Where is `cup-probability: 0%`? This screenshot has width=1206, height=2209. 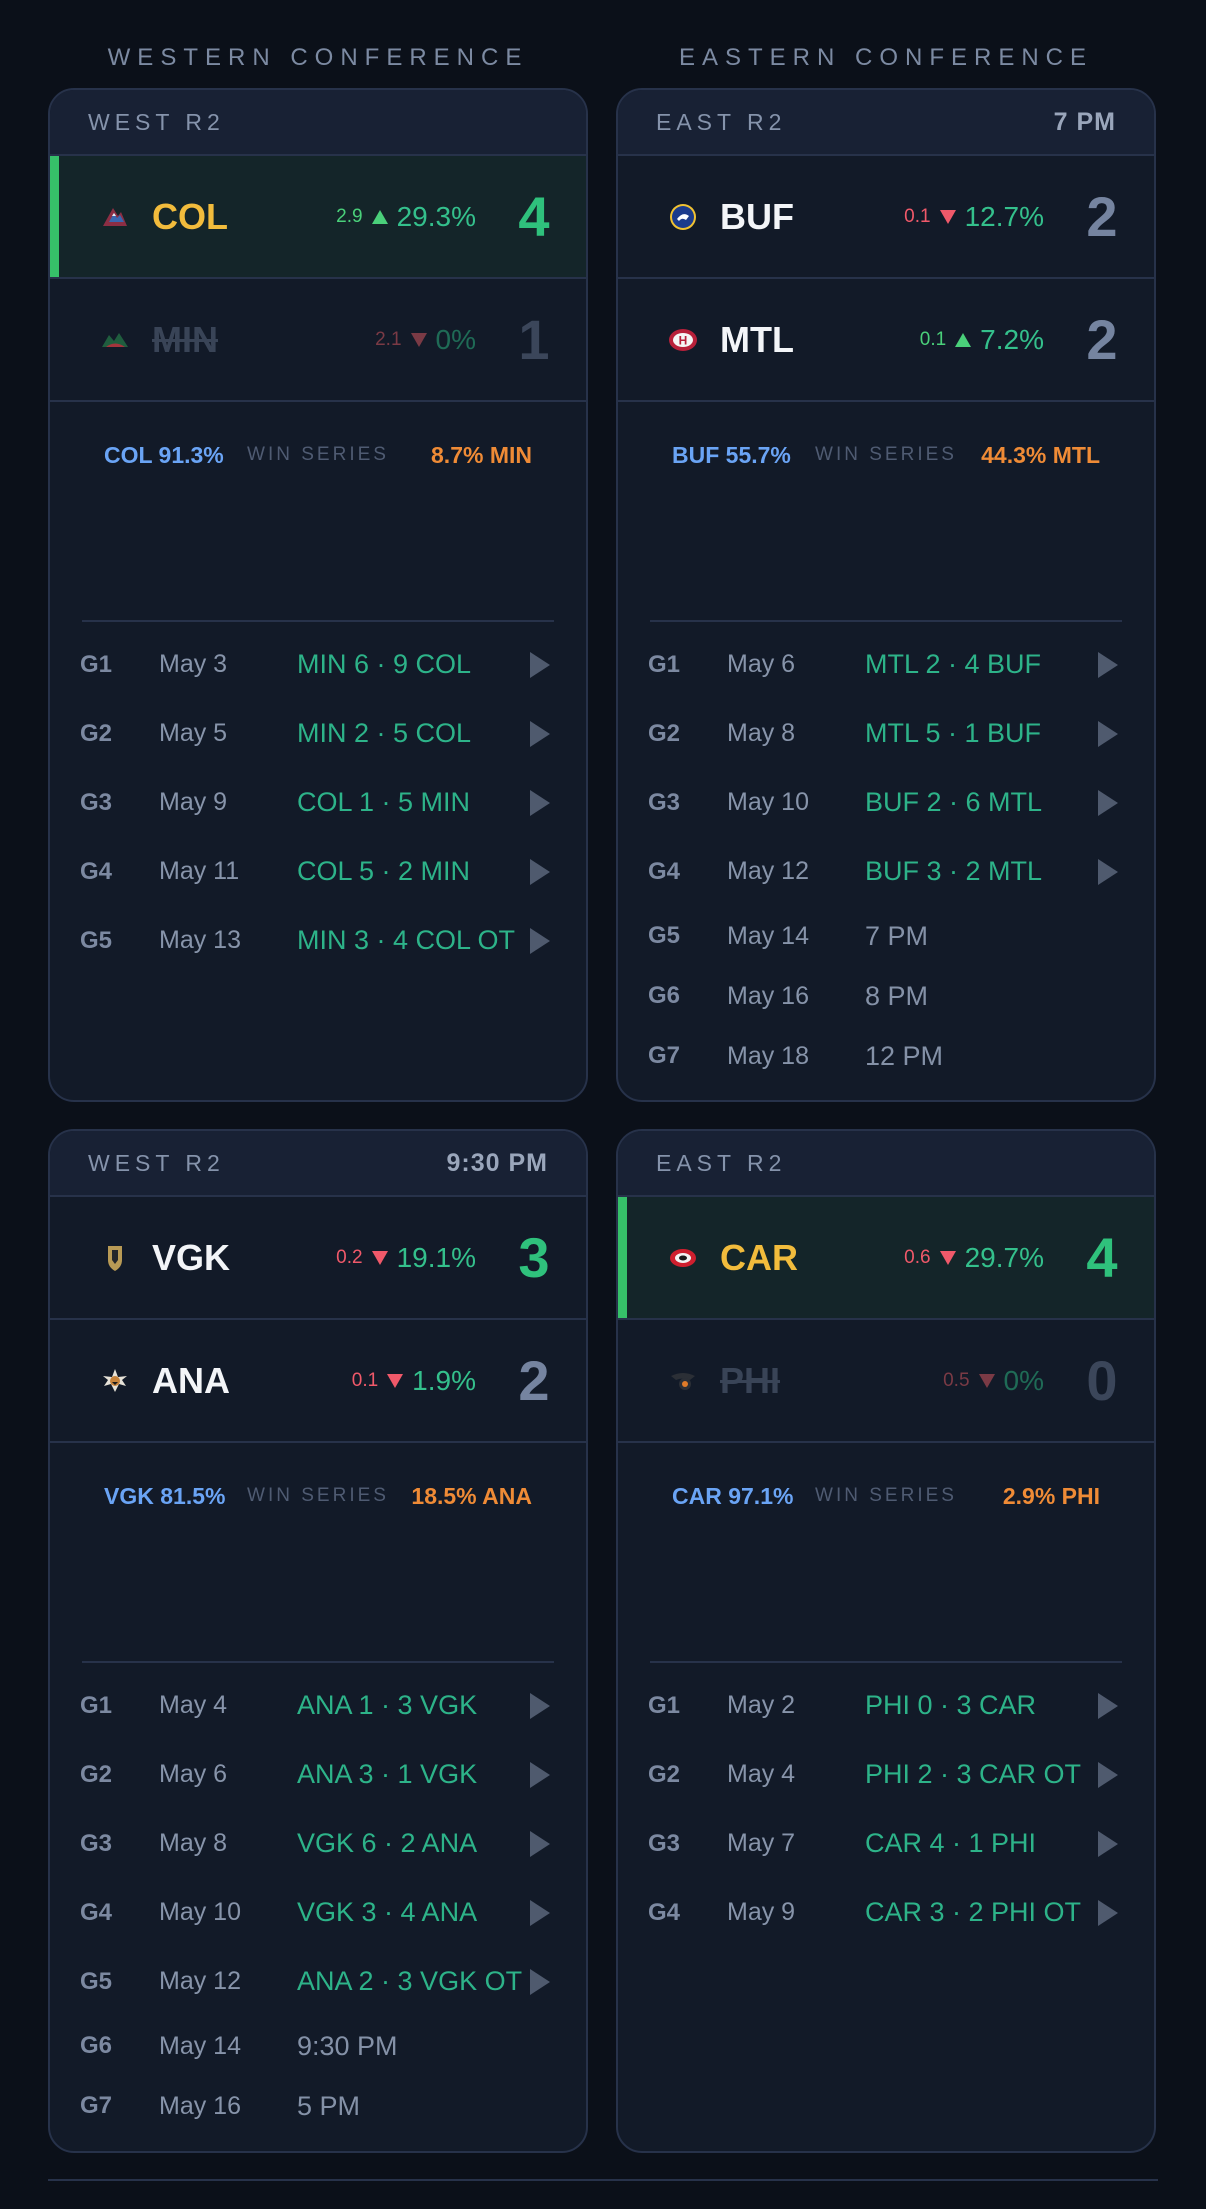
cup-probability: 0% is located at coordinates (1023, 1380).